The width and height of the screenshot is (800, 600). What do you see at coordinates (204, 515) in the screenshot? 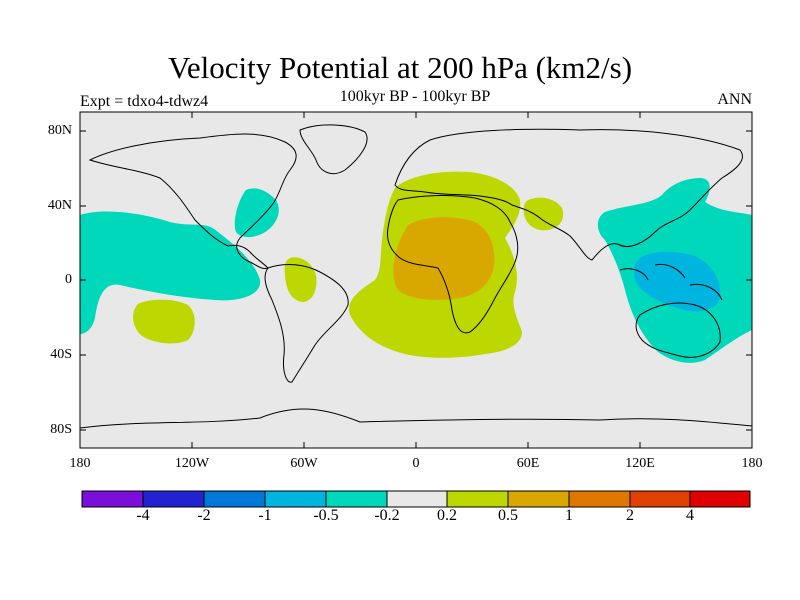
I see `colorbar-label-1: -2` at bounding box center [204, 515].